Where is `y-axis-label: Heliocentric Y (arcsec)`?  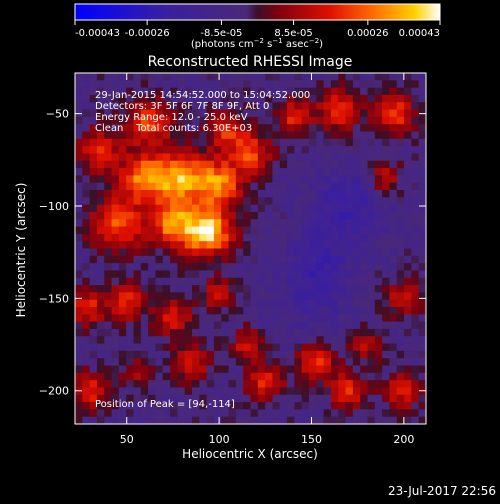 y-axis-label: Heliocentric Y (arcsec) is located at coordinates (21, 250).